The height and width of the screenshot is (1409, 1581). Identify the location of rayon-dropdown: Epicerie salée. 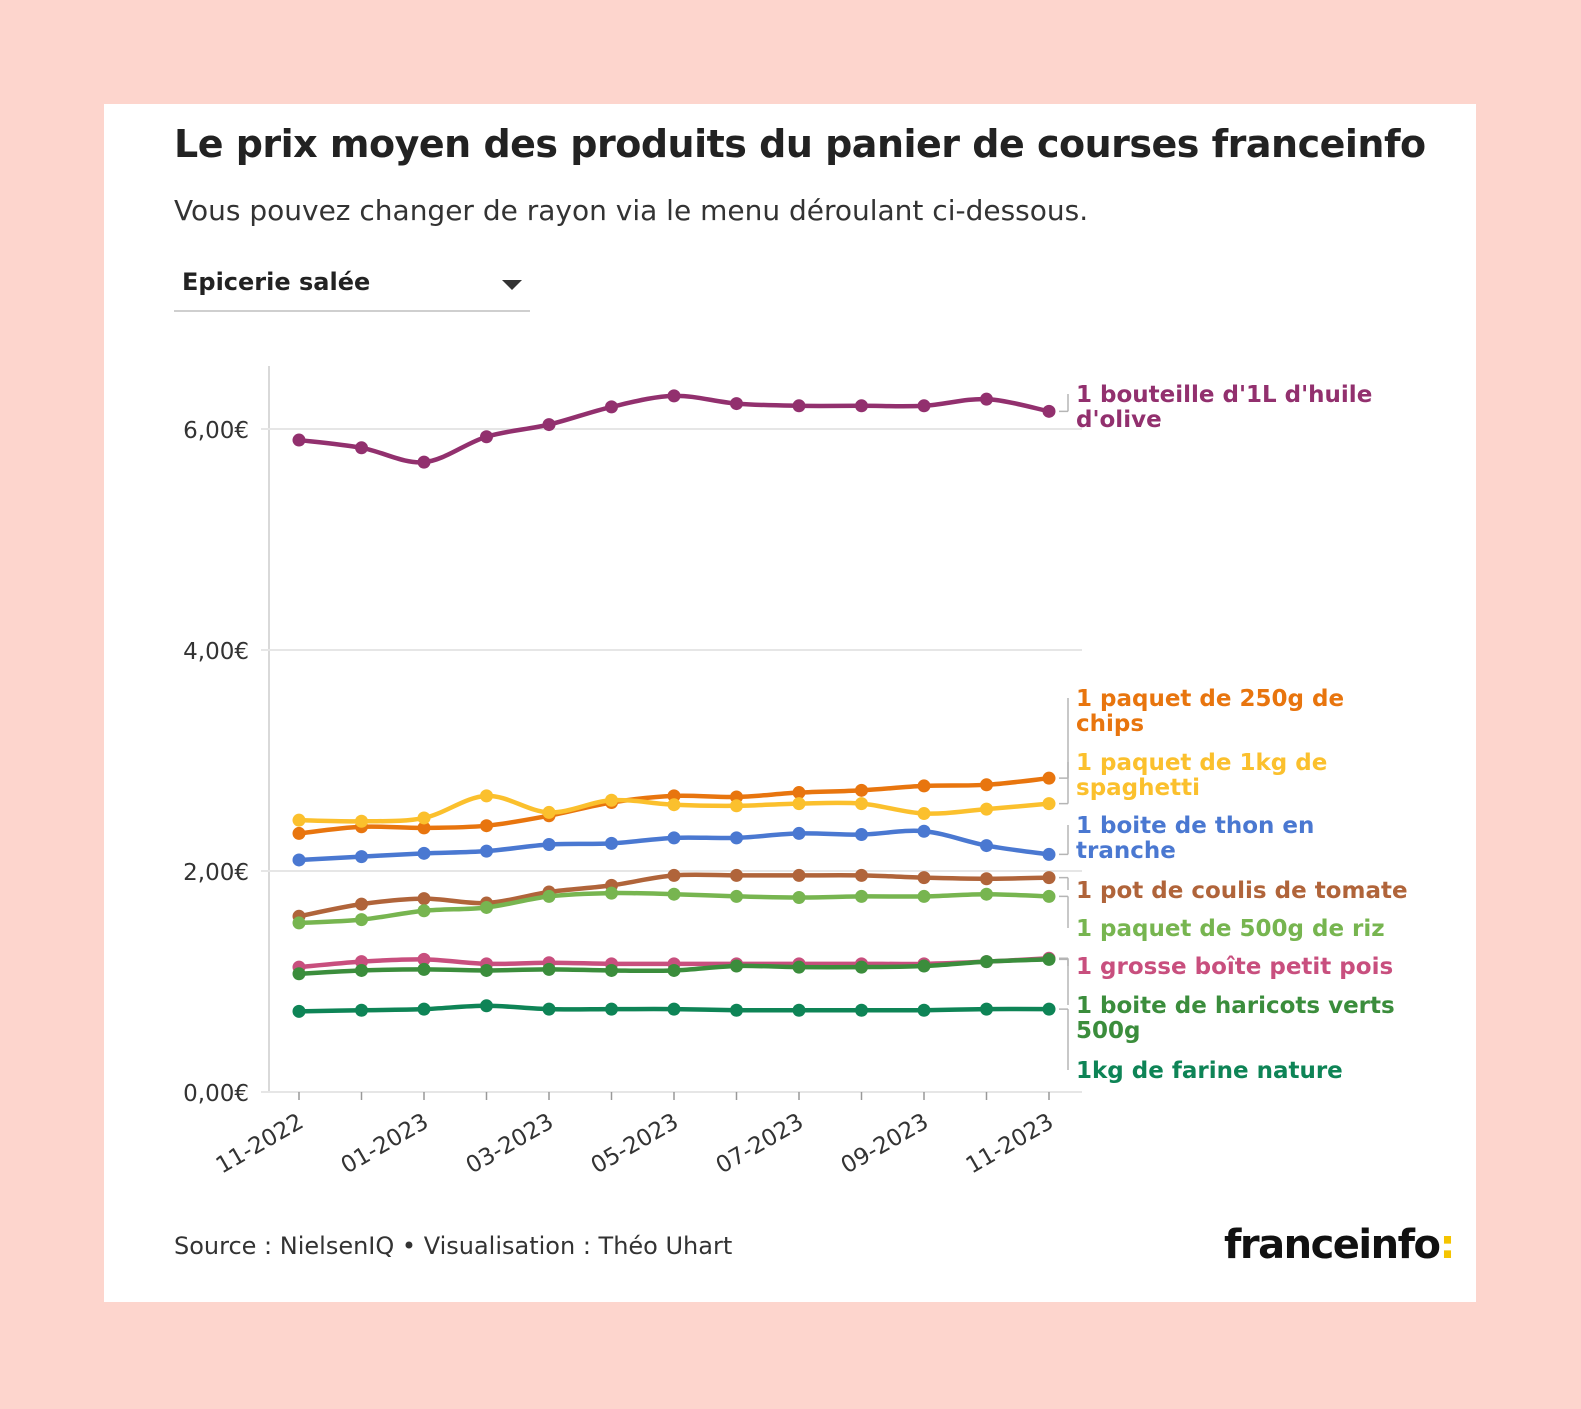
(352, 287).